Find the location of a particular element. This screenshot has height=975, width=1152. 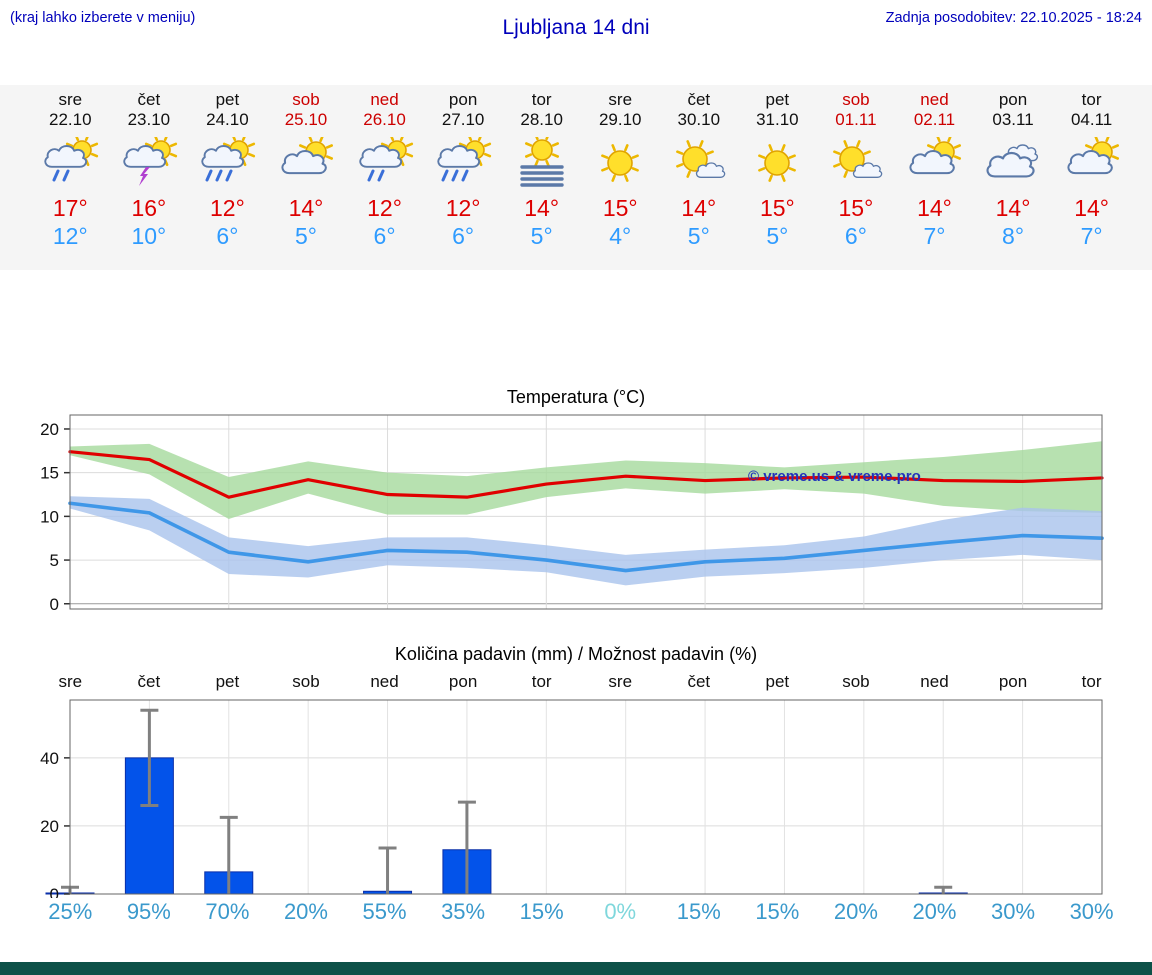

footer-bar is located at coordinates (576, 968).